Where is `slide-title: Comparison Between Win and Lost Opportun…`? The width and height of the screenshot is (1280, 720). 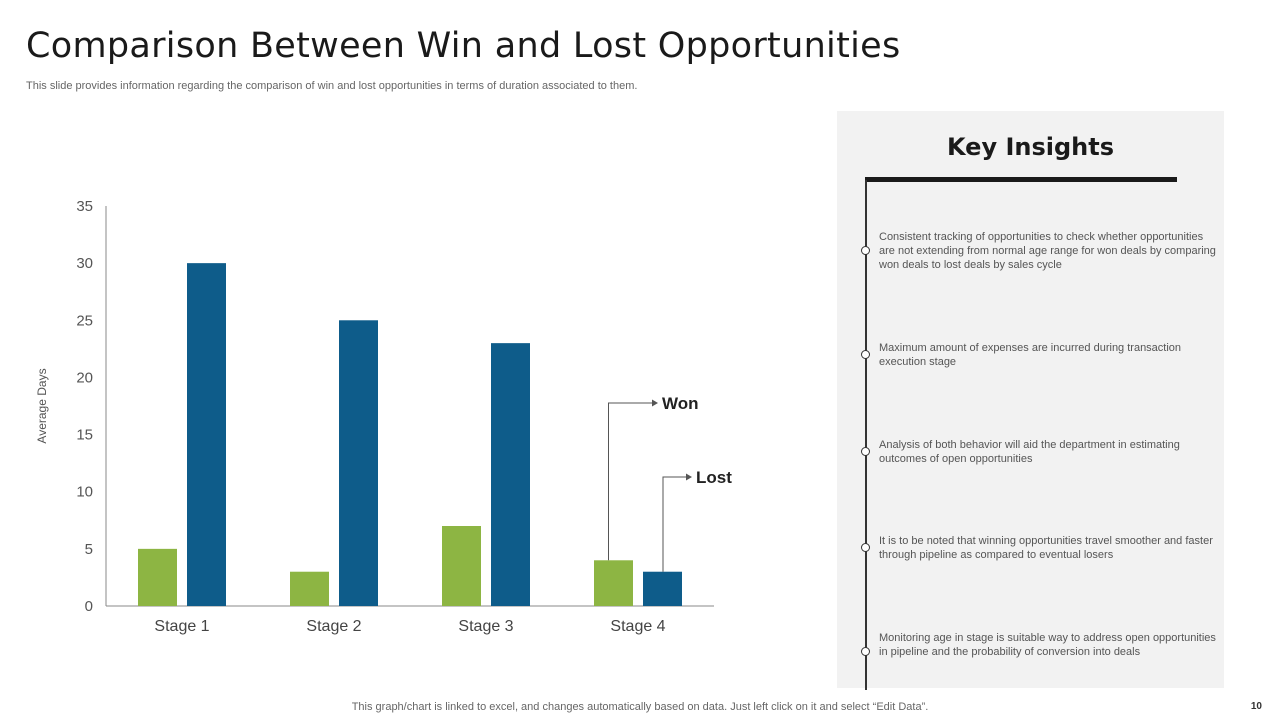 slide-title: Comparison Between Win and Lost Opportun… is located at coordinates (463, 46).